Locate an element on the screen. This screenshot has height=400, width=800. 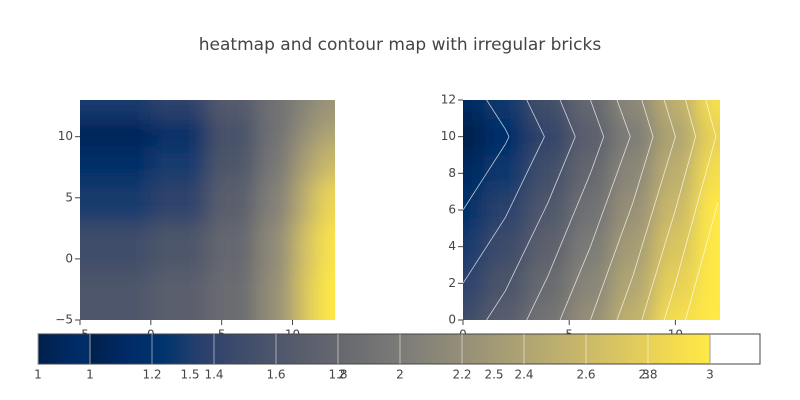
colorbar-tick-label: 1.8 is located at coordinates (337, 375).